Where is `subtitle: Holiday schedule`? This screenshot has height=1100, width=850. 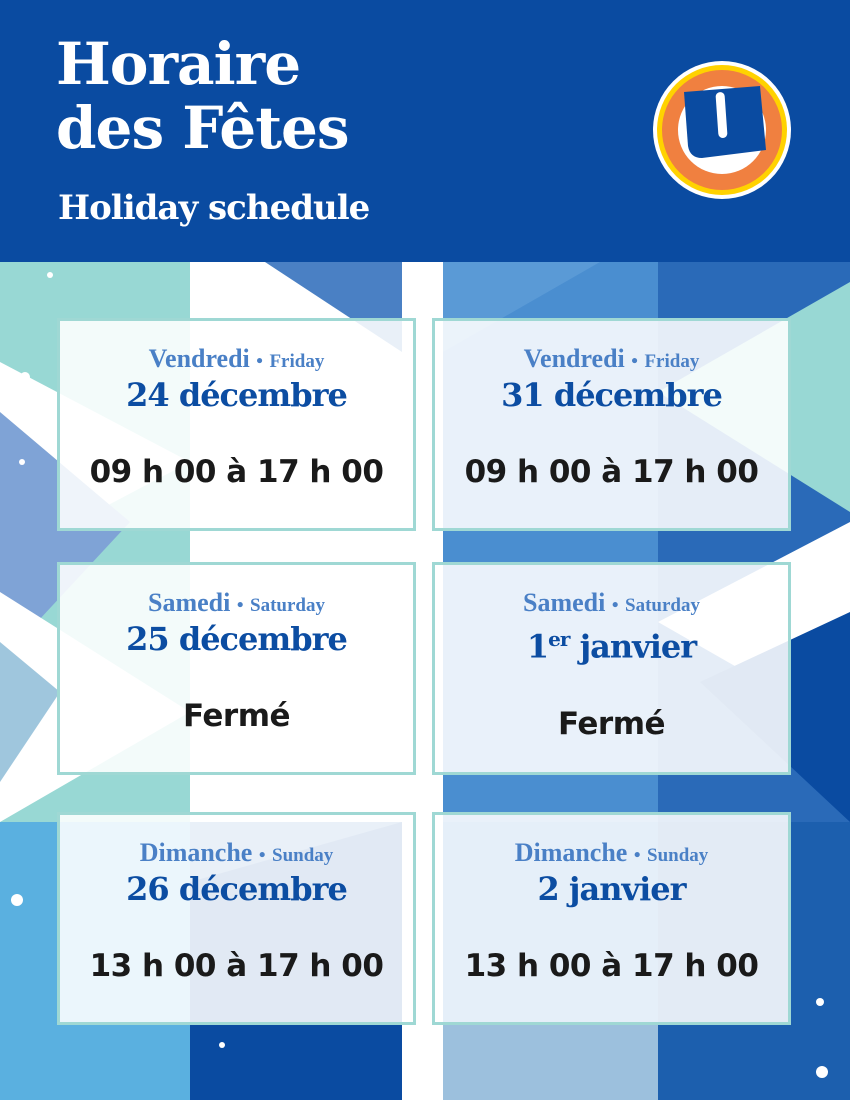
subtitle: Holiday schedule is located at coordinates (214, 208).